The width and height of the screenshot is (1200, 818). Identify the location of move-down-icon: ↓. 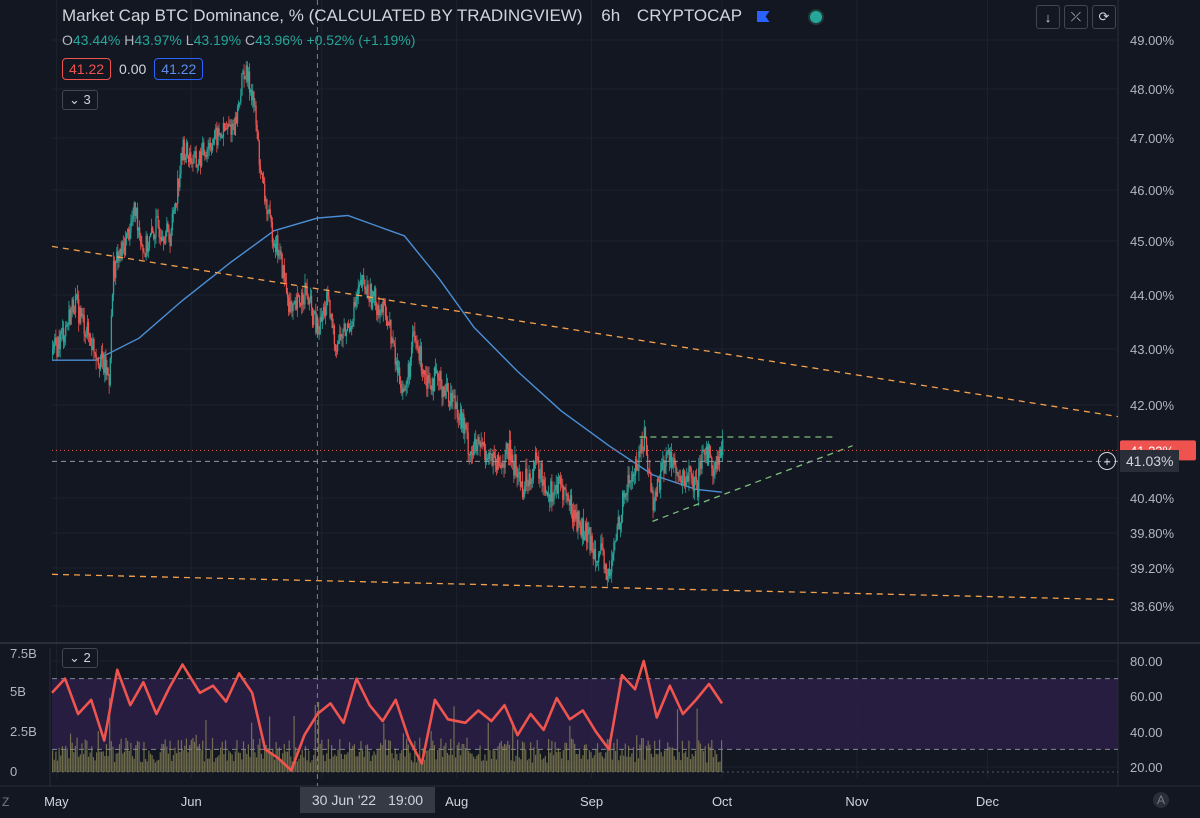
(1048, 17).